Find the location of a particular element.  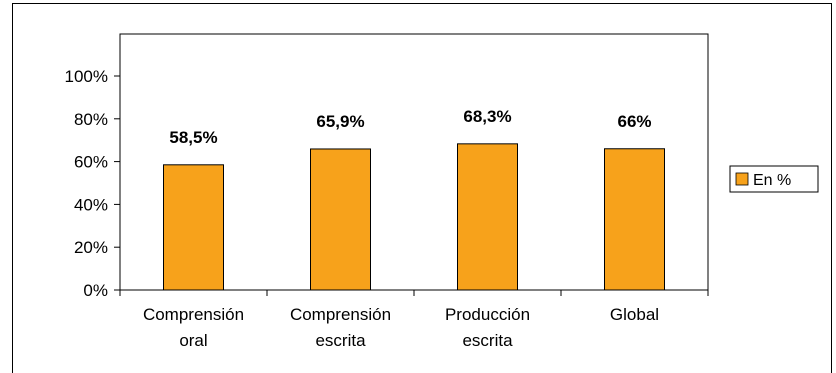

x-category-label: Global is located at coordinates (634, 314).